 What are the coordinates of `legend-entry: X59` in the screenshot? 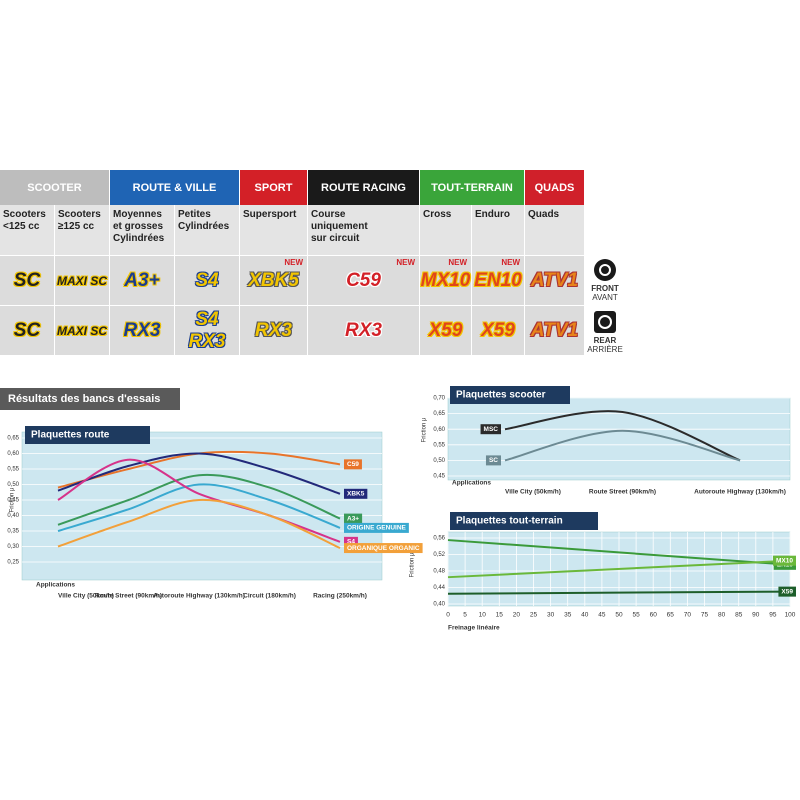 It's located at (787, 591).